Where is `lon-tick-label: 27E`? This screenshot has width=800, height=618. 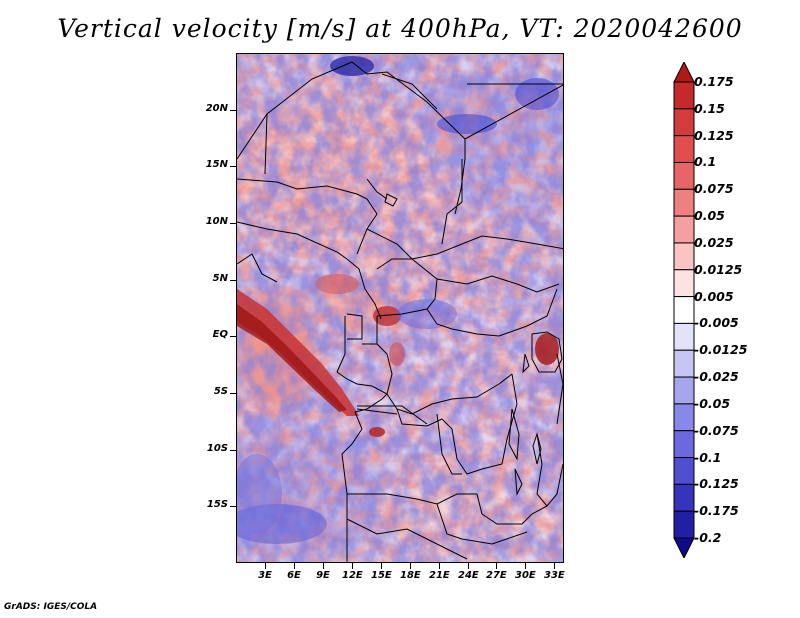
lon-tick-label: 27E is located at coordinates (496, 575).